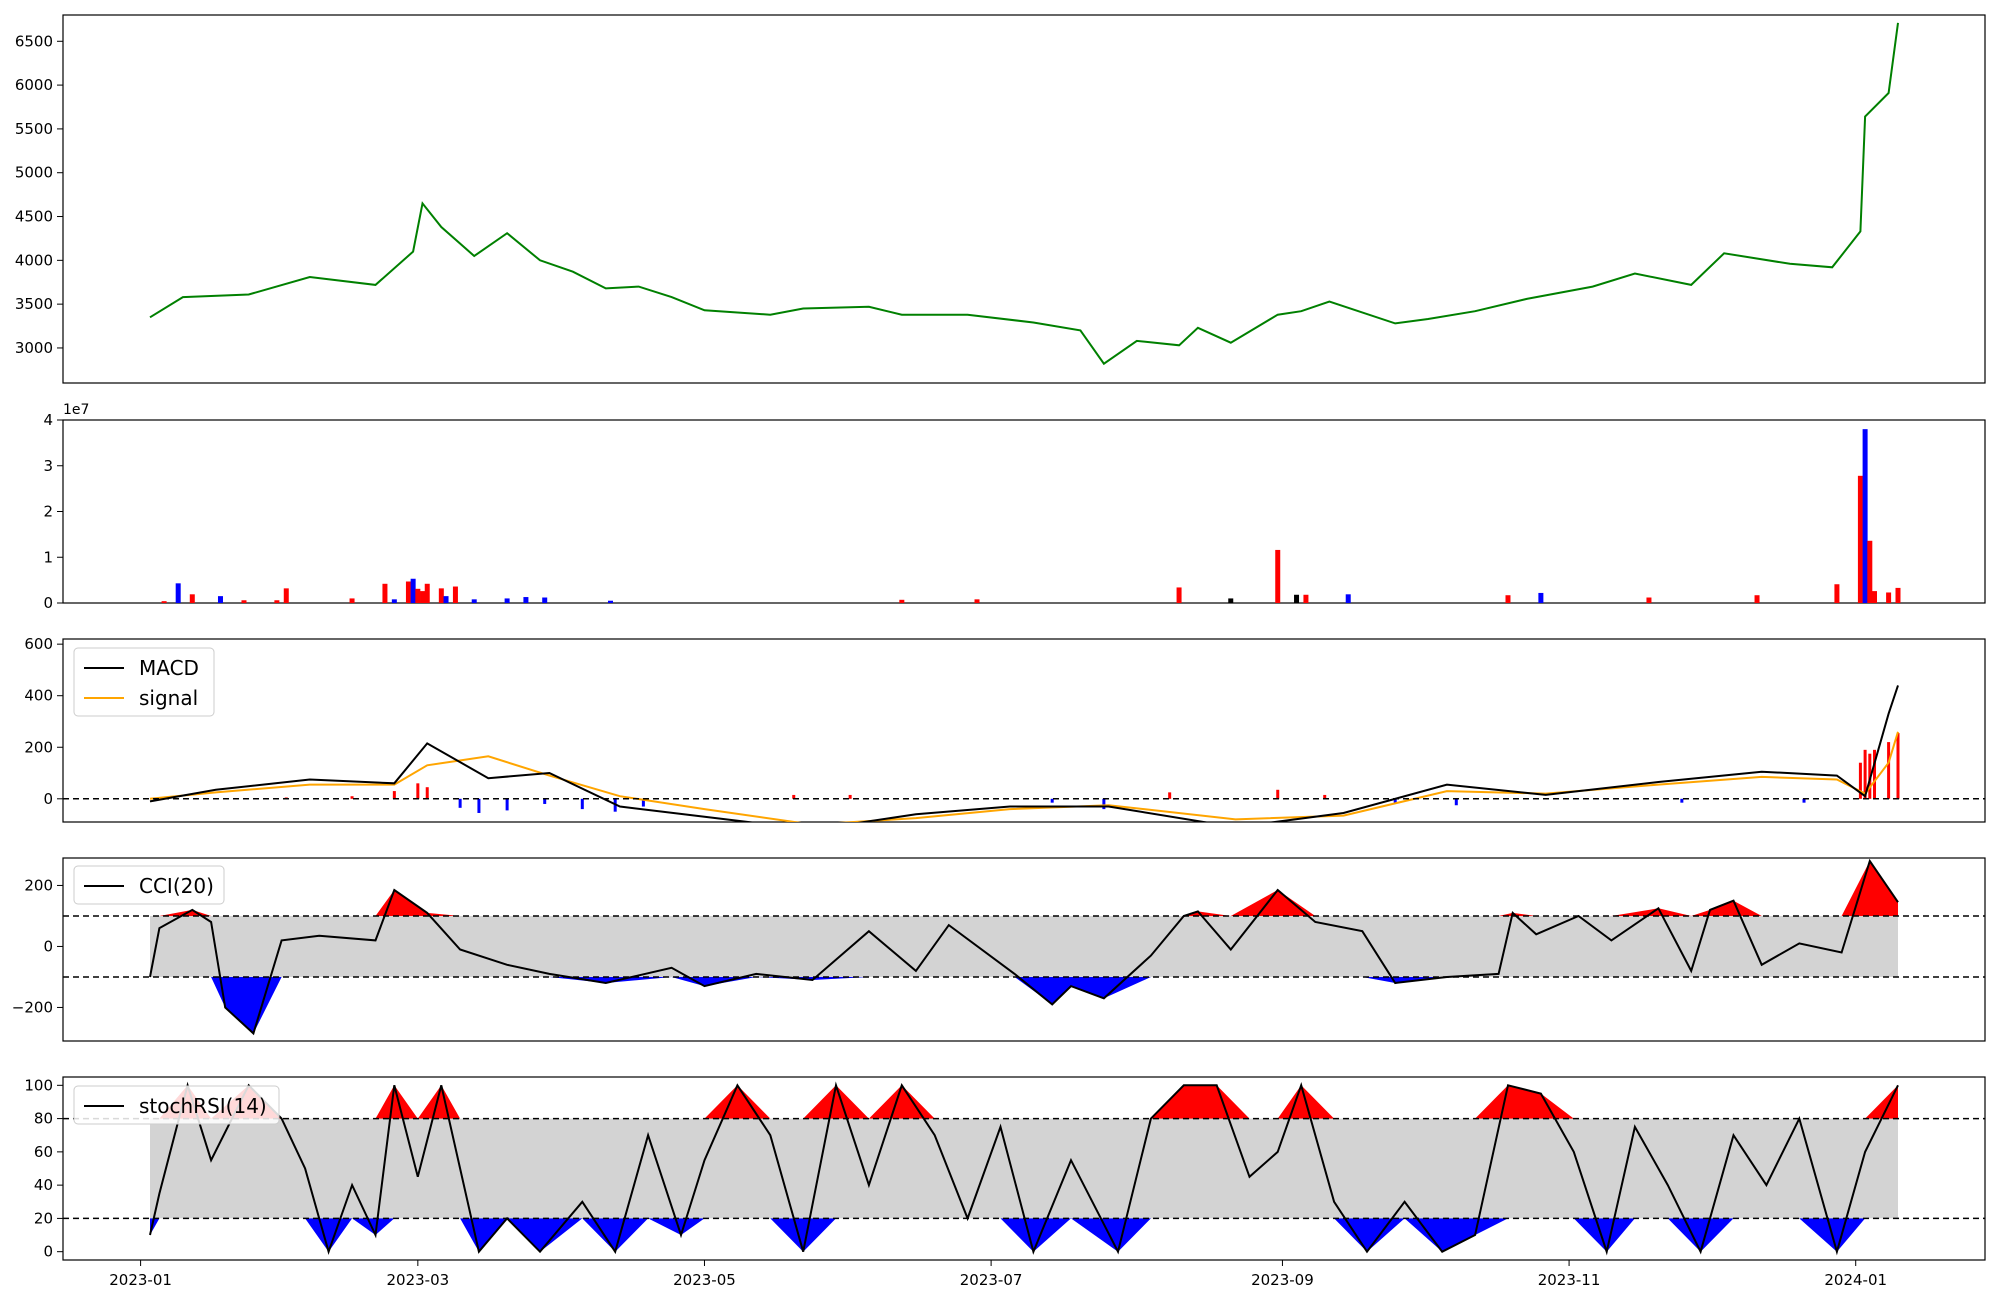 The image size is (2000, 1300). Describe the element at coordinates (1024, 776) in the screenshot. I see `signal-line` at that location.